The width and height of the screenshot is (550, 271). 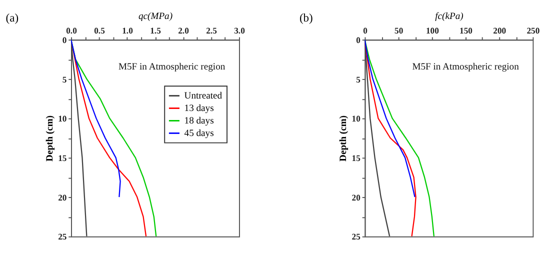 I want to click on legend-label: Untreated, so click(x=203, y=96).